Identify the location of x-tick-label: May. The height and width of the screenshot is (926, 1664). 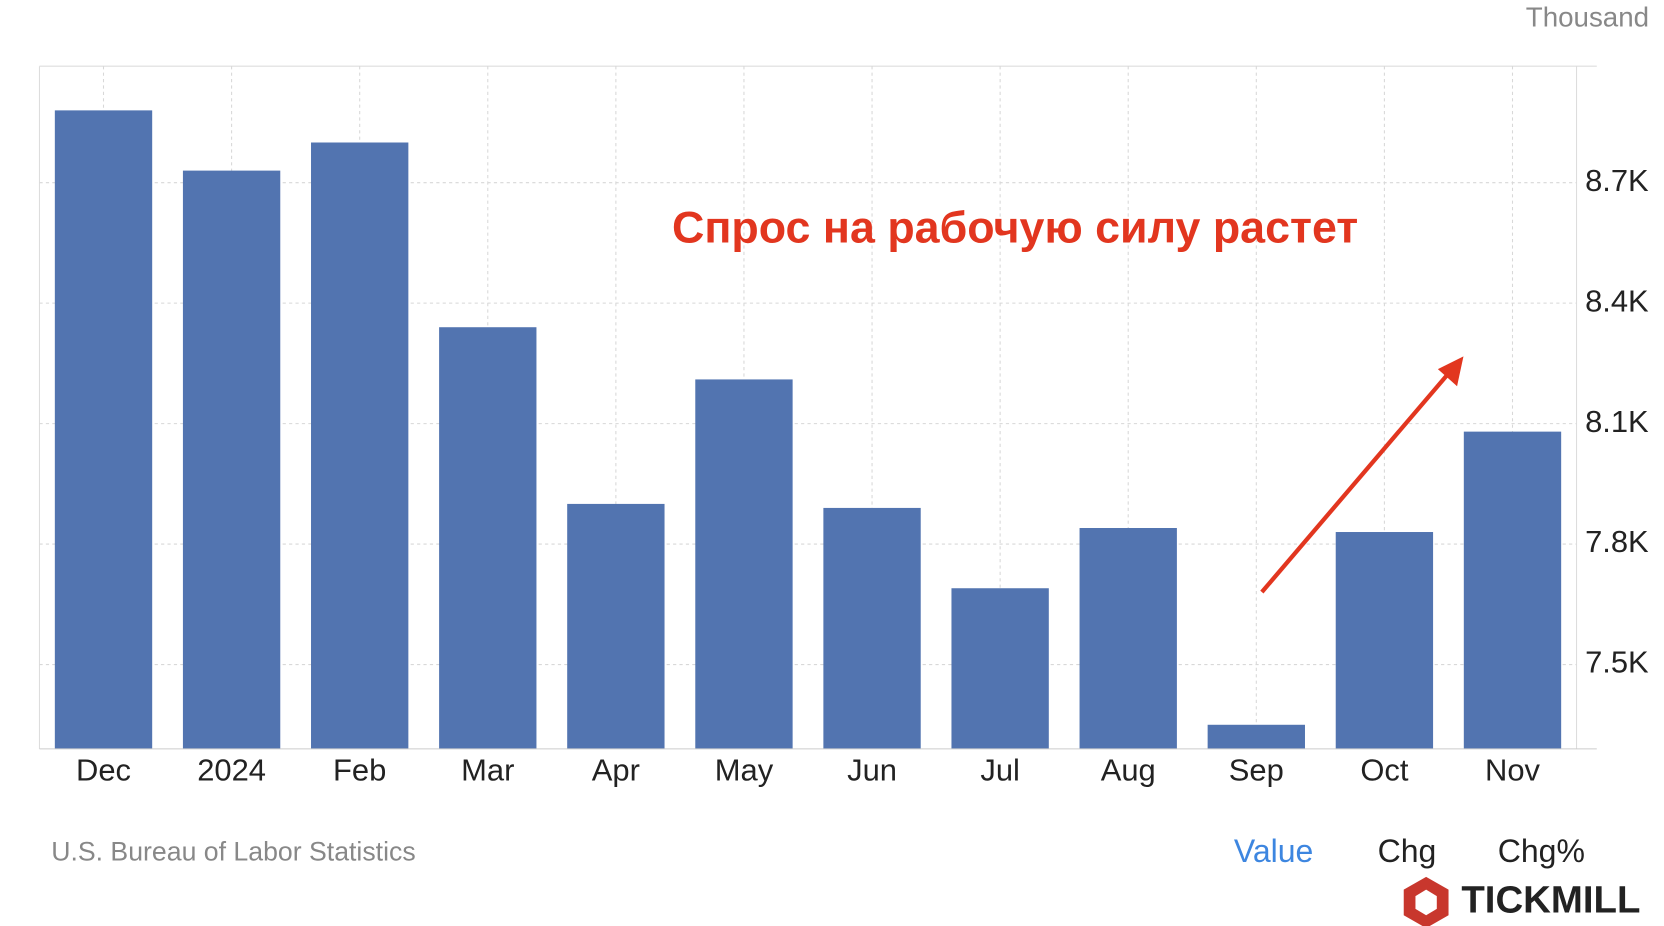
(744, 770).